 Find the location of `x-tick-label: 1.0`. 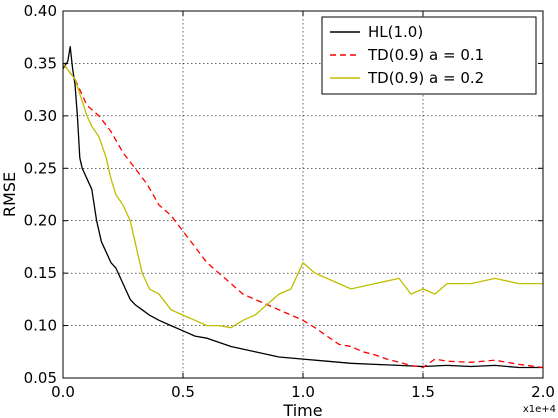

x-tick-label: 1.0 is located at coordinates (303, 392).